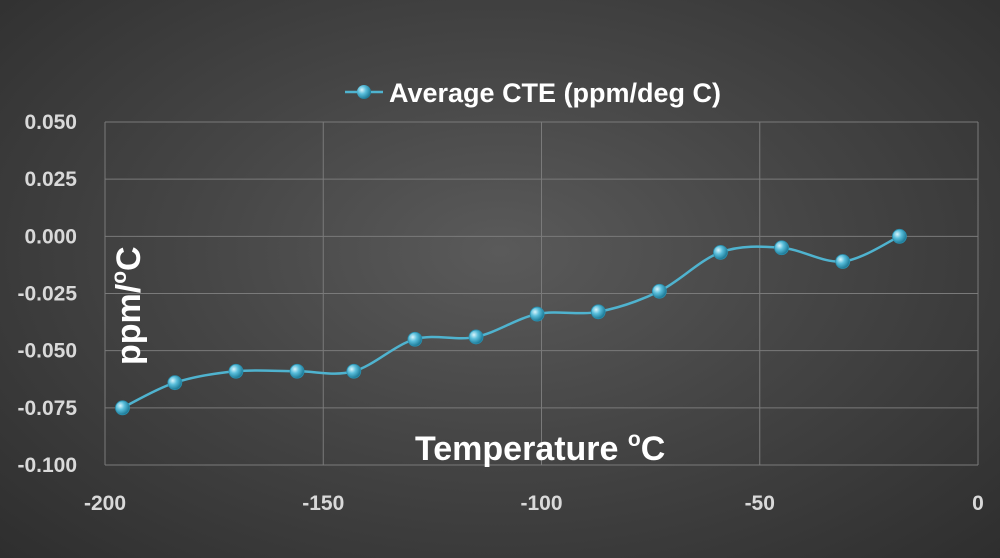 The image size is (1000, 558). I want to click on y-tick-label: -0.100, so click(47, 465).